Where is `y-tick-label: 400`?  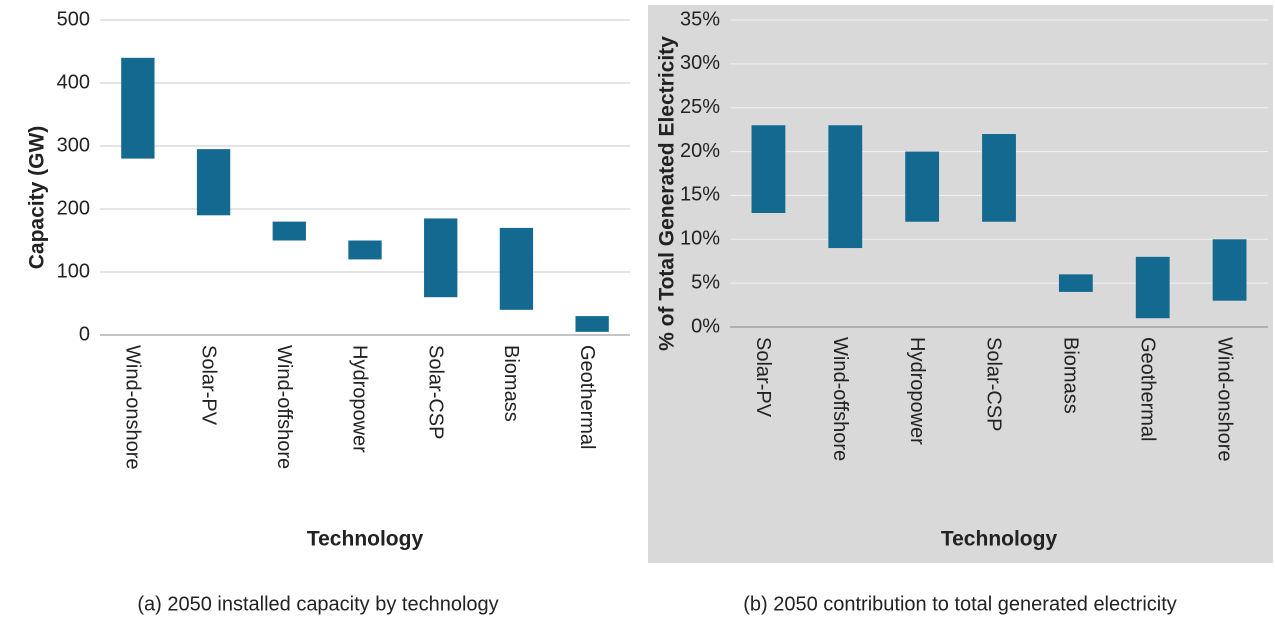 y-tick-label: 400 is located at coordinates (73, 82).